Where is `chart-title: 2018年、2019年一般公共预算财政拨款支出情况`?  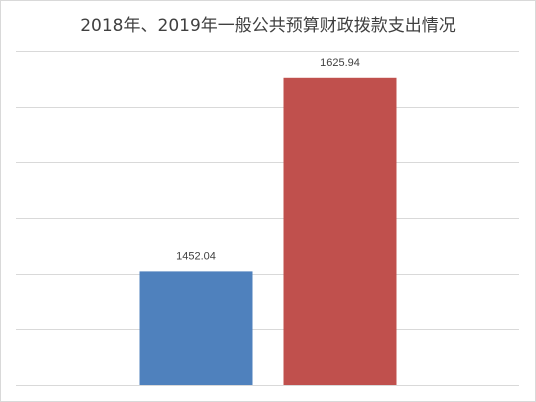 chart-title: 2018年、2019年一般公共预算财政拨款支出情况 is located at coordinates (268, 26).